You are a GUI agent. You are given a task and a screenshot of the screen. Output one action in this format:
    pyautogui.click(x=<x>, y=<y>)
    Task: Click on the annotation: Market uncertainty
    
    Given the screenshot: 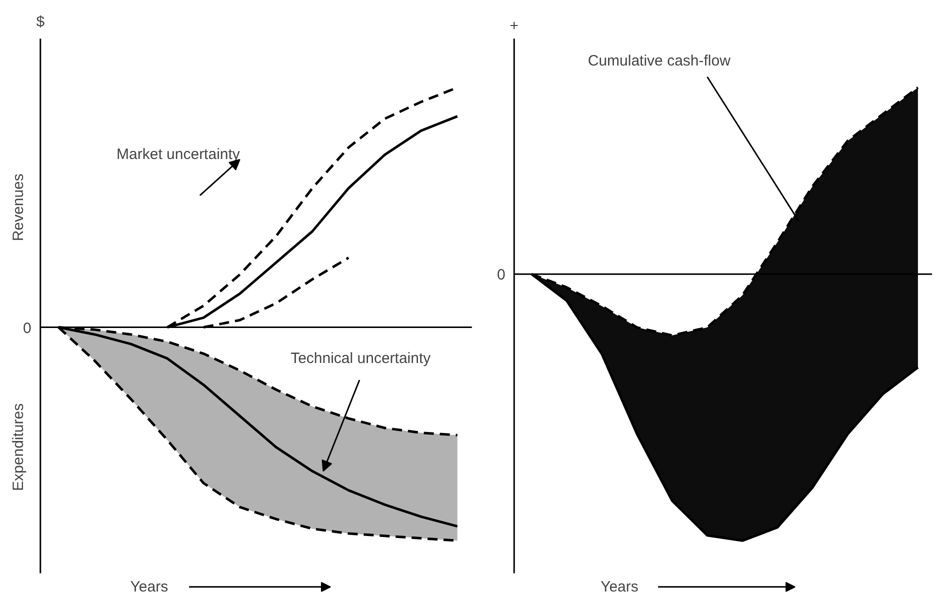 What is the action you would take?
    pyautogui.click(x=178, y=155)
    